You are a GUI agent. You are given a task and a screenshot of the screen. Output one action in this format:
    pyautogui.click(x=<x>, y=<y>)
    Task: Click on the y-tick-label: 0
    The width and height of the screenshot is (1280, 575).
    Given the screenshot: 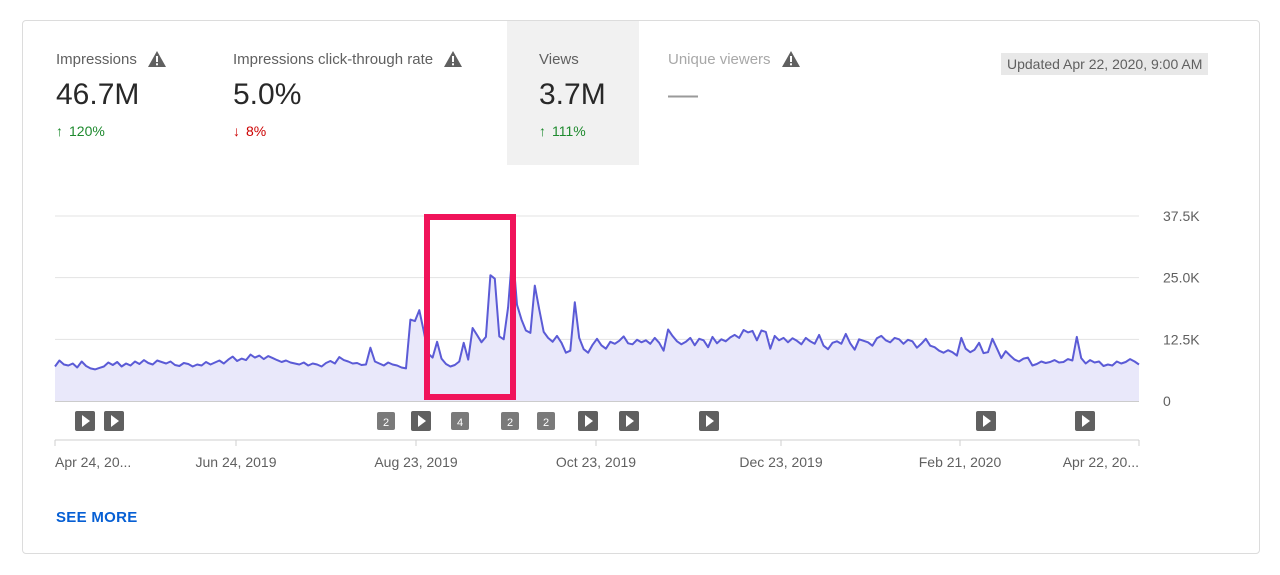 What is the action you would take?
    pyautogui.click(x=1167, y=401)
    